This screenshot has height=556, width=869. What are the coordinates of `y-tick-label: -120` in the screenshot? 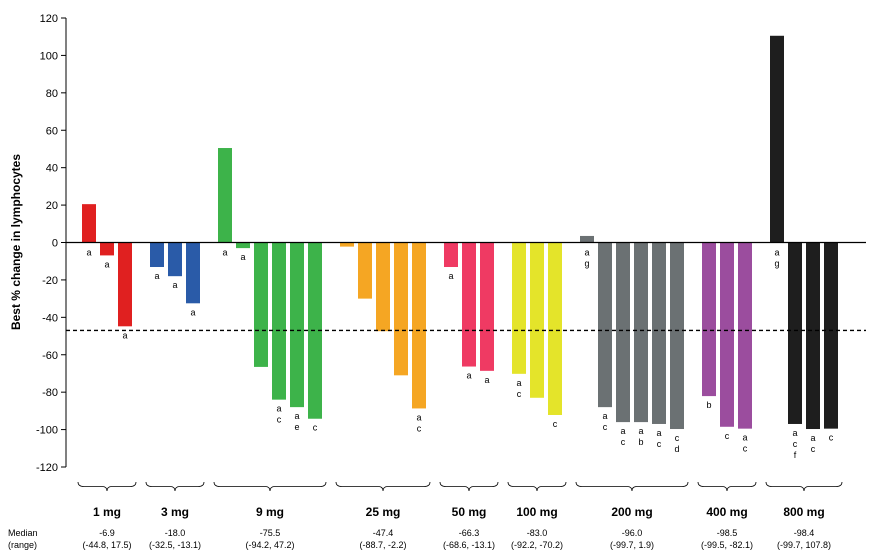 It's located at (47, 468).